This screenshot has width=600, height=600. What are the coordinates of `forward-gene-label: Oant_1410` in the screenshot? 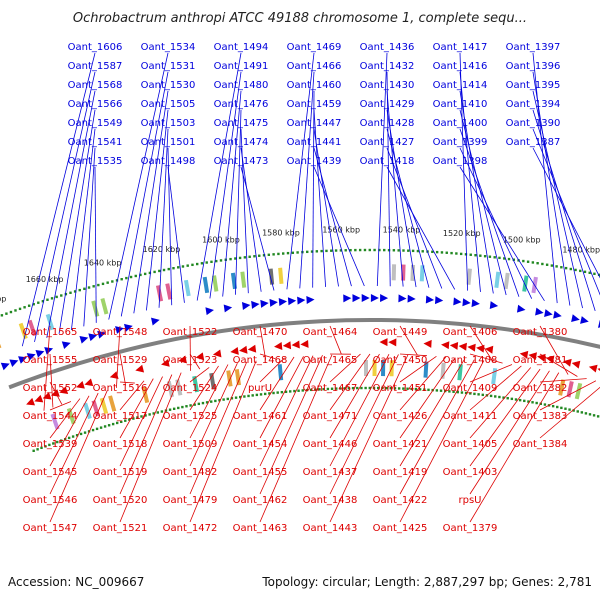 It's located at (460, 104).